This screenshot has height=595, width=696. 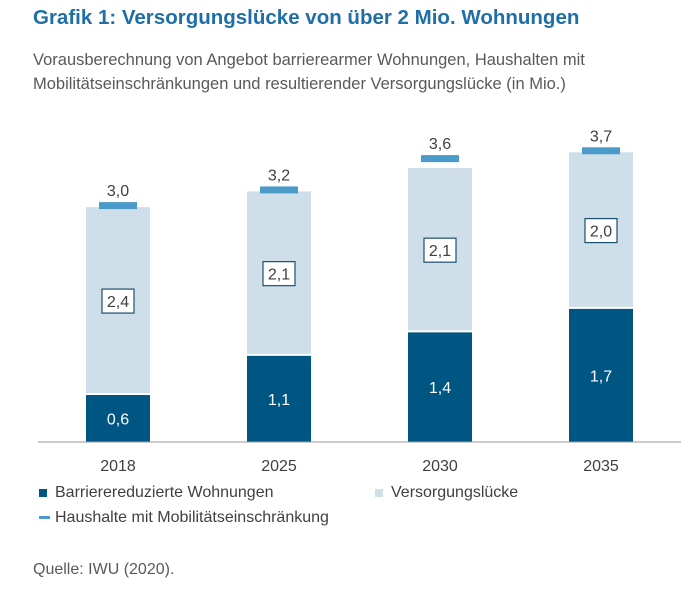 I want to click on label-versorgungsluecke-2018: 2,4, so click(x=118, y=302).